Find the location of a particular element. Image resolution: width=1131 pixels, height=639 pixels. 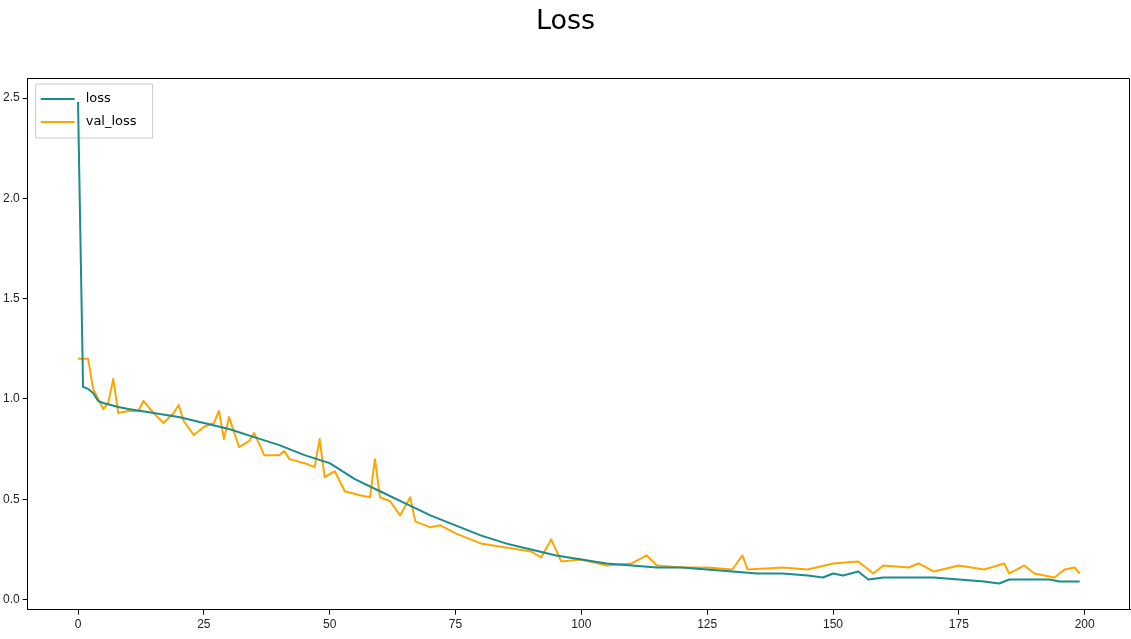

legend-label: loss is located at coordinates (98, 98).